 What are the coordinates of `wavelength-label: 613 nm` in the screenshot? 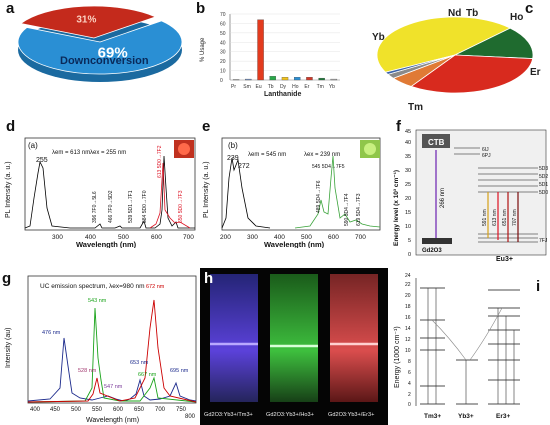 It's located at (495, 217).